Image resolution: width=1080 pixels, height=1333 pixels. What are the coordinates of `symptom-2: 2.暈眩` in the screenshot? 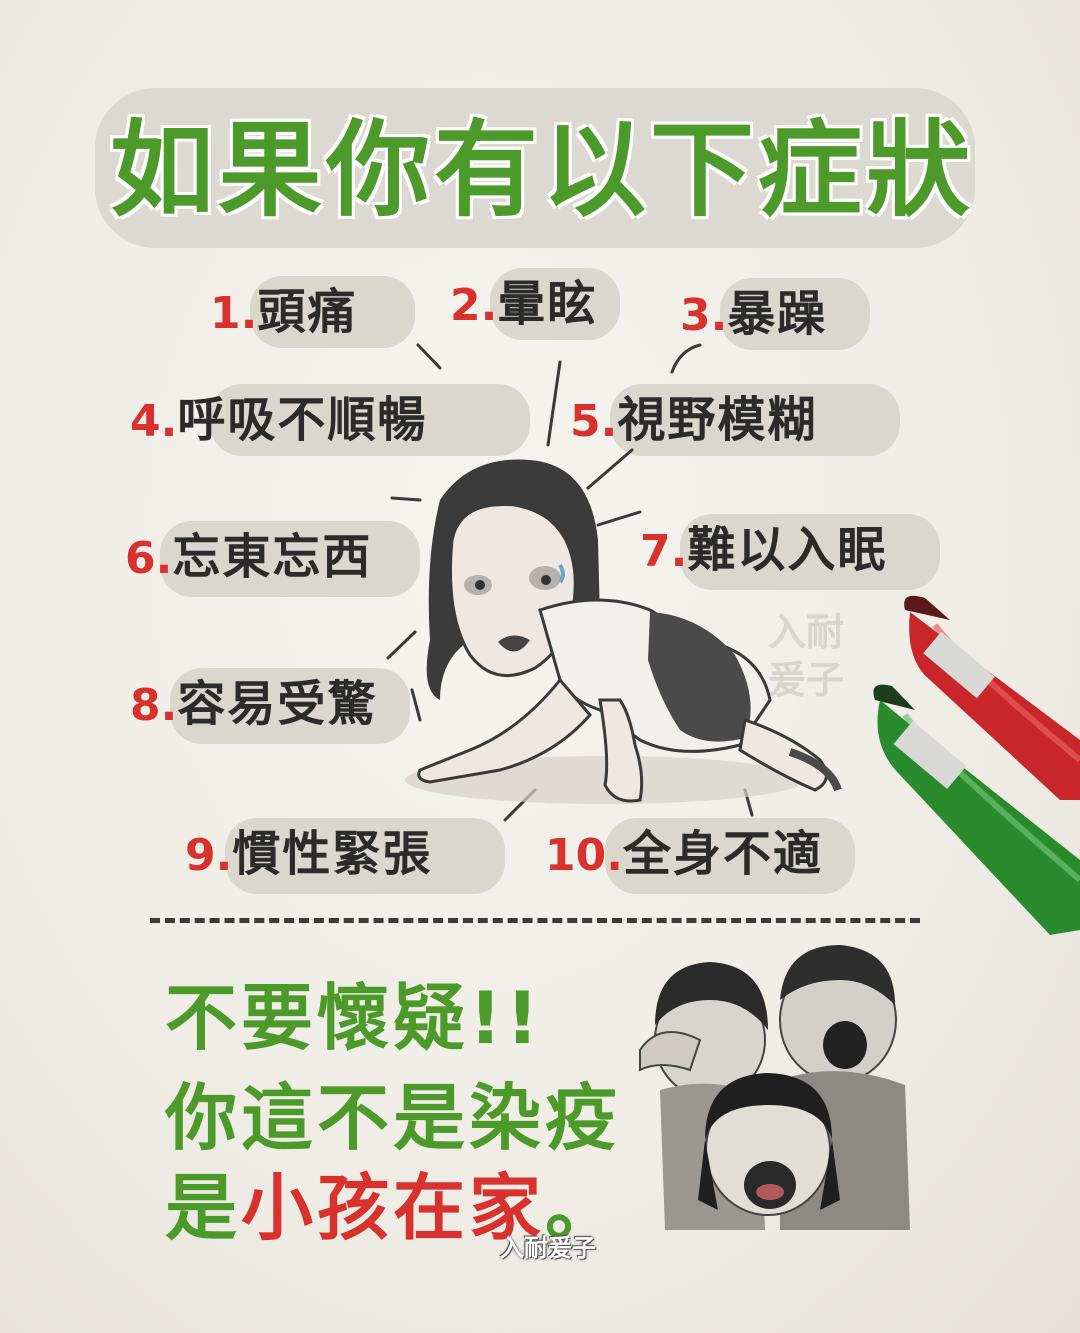 It's located at (535, 304).